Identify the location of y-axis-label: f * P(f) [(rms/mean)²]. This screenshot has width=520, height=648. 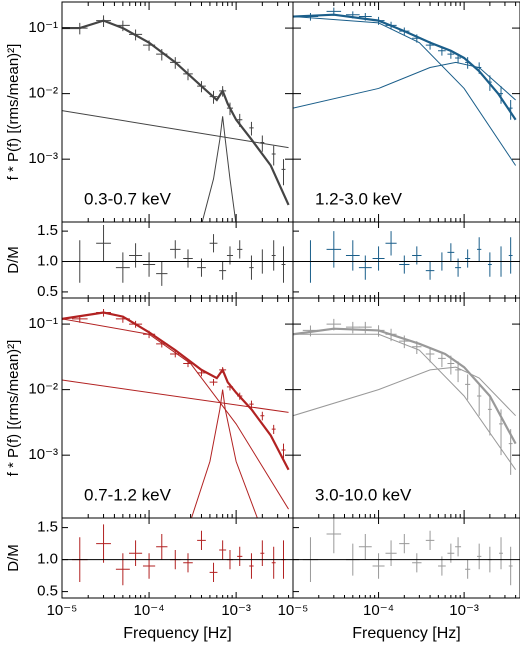
(13, 408).